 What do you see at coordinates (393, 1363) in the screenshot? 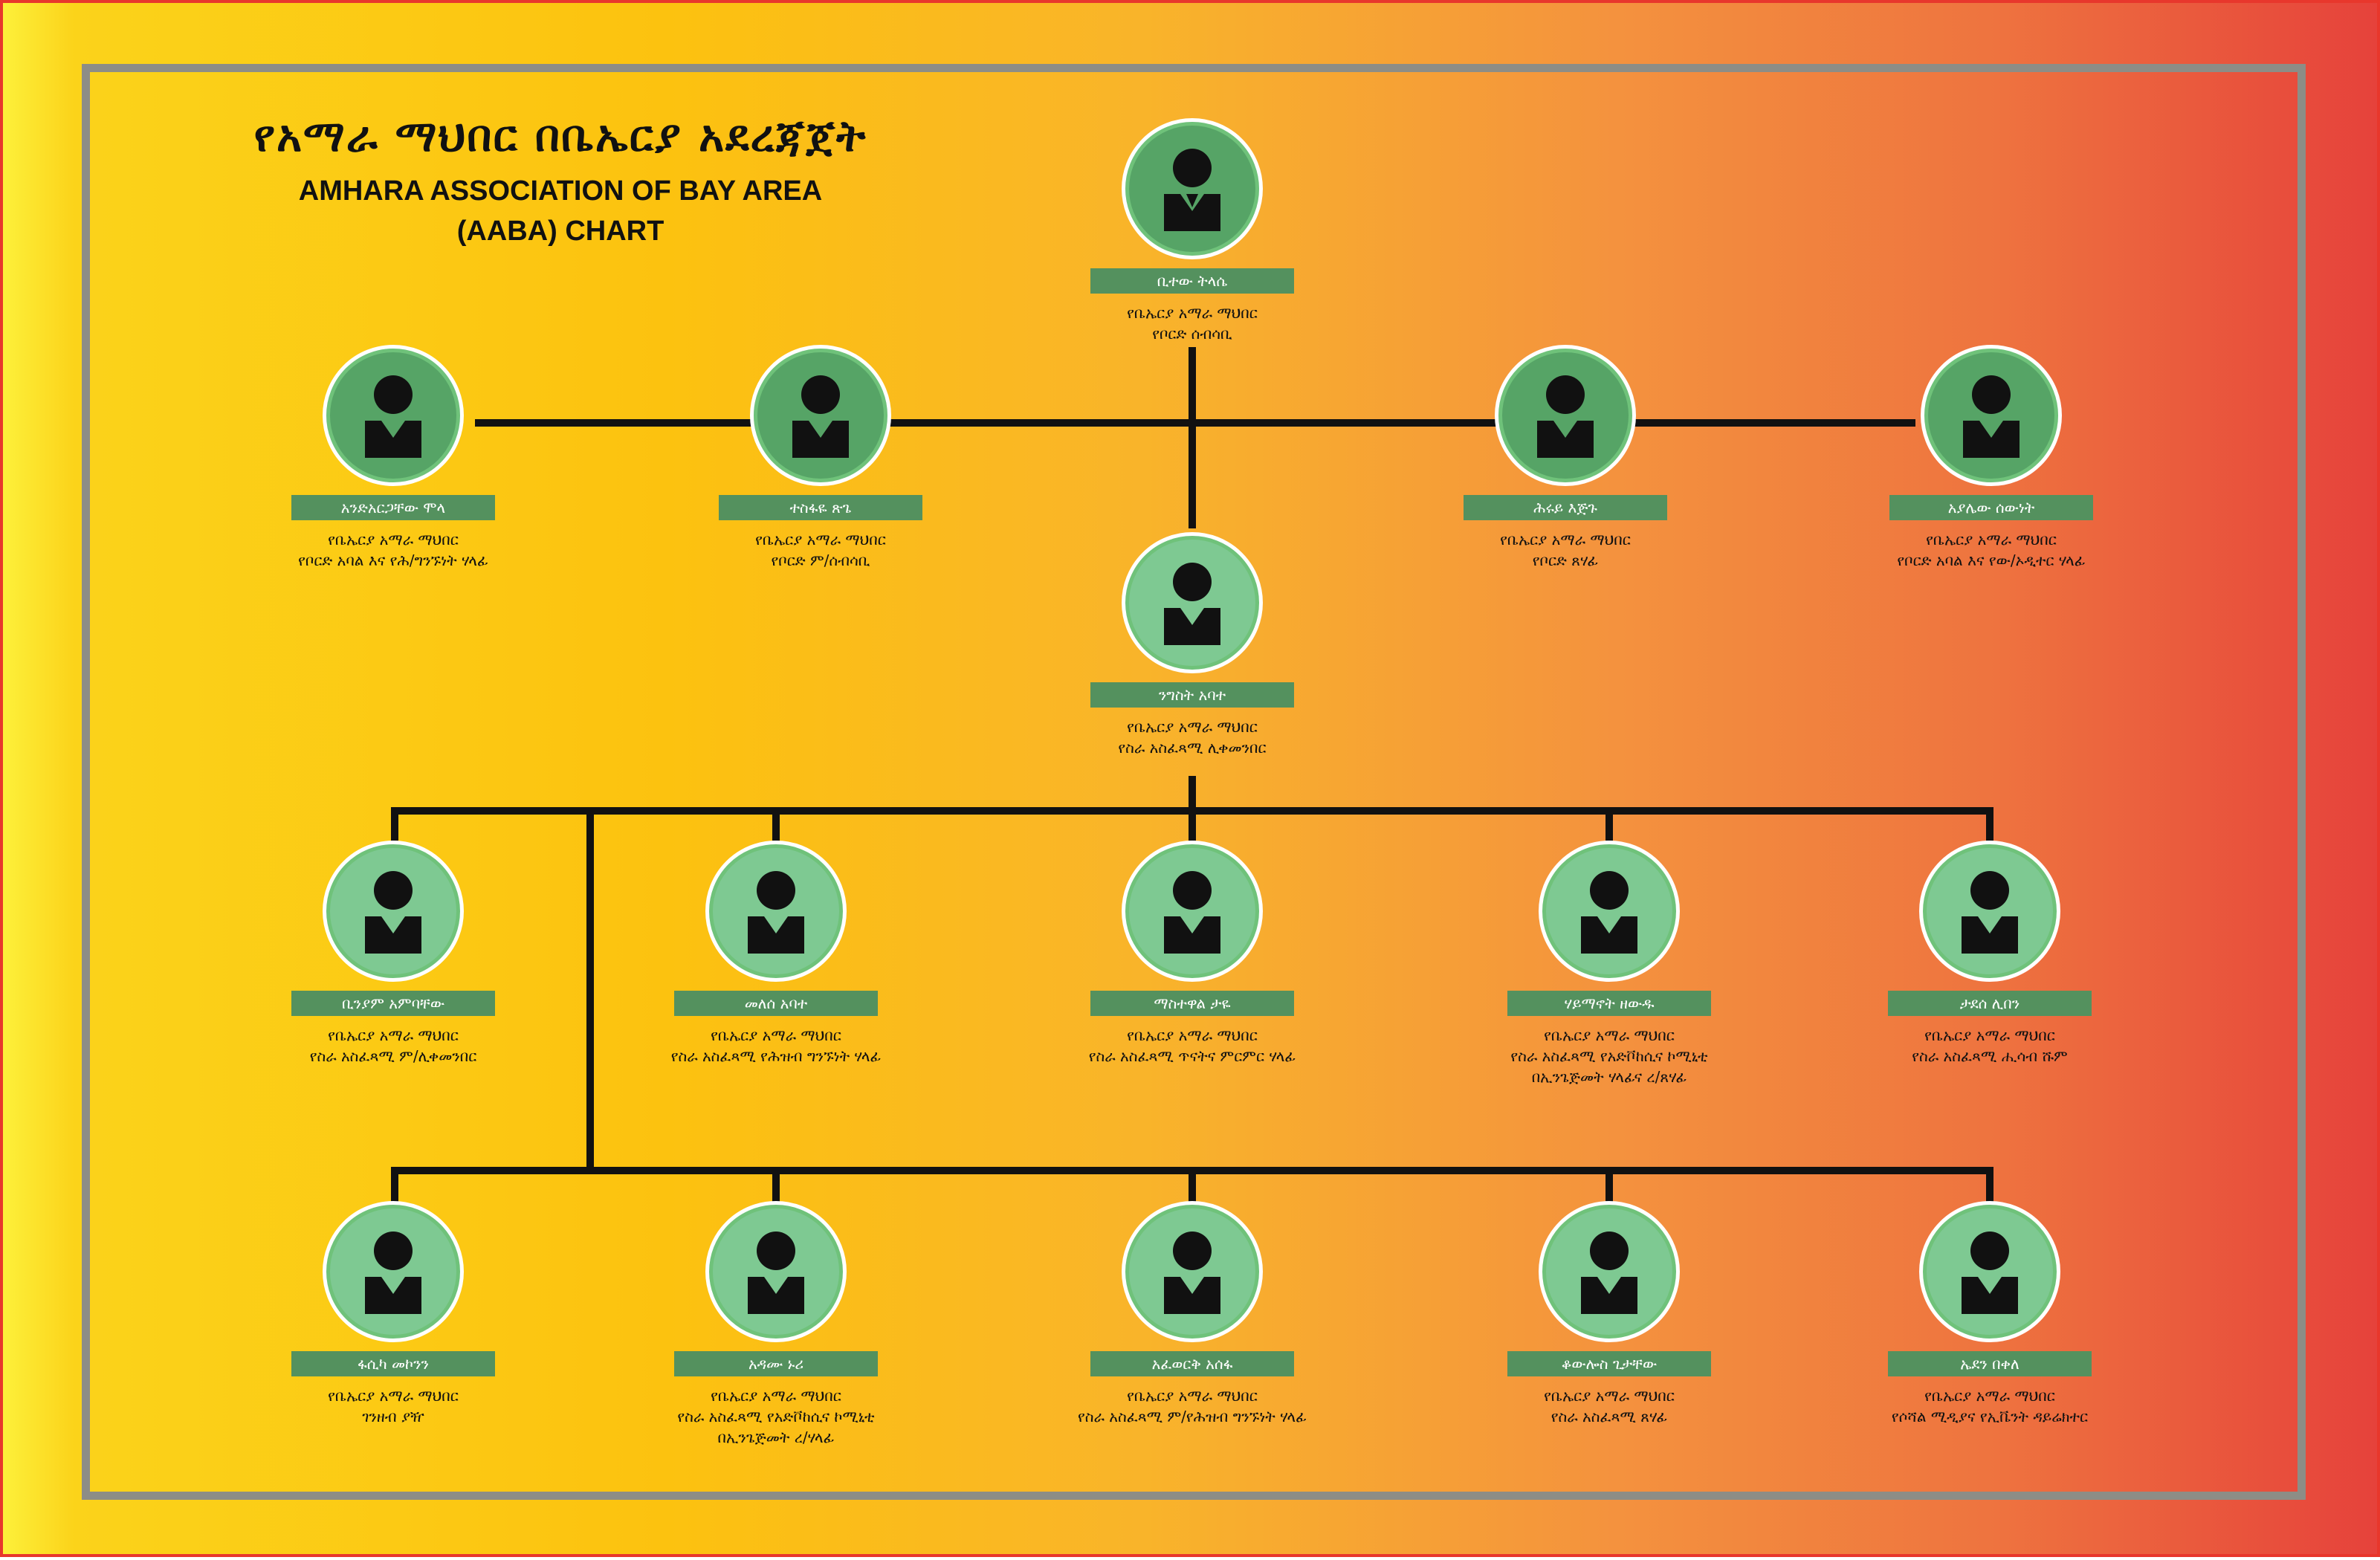
I see `node-name: ፋሲካ መኮንን` at bounding box center [393, 1363].